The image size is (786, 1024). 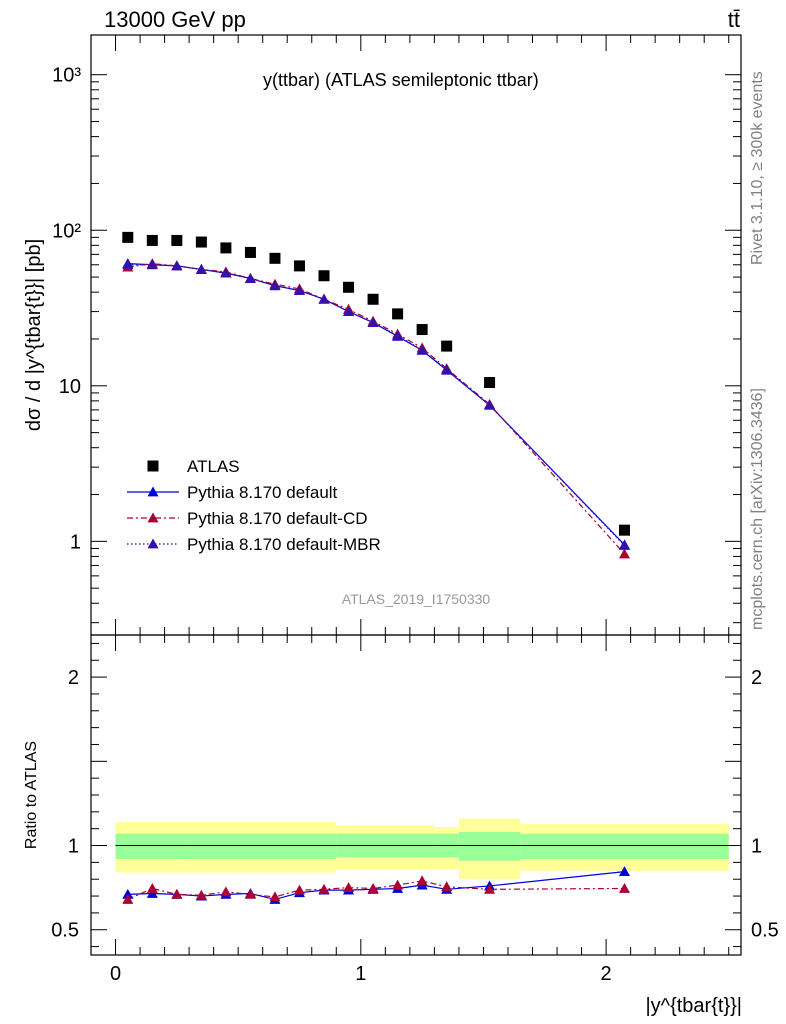 I want to click on ratio-bands, so click(x=422, y=849).